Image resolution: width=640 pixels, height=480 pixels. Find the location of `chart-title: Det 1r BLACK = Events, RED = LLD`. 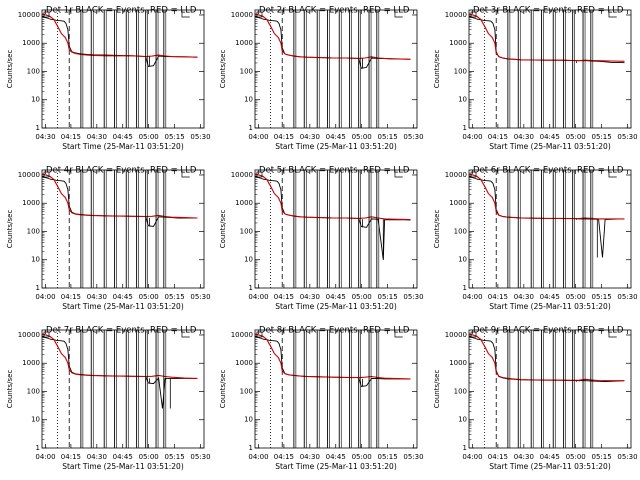

chart-title: Det 1r BLACK = Events, RED = LLD is located at coordinates (121, 11).